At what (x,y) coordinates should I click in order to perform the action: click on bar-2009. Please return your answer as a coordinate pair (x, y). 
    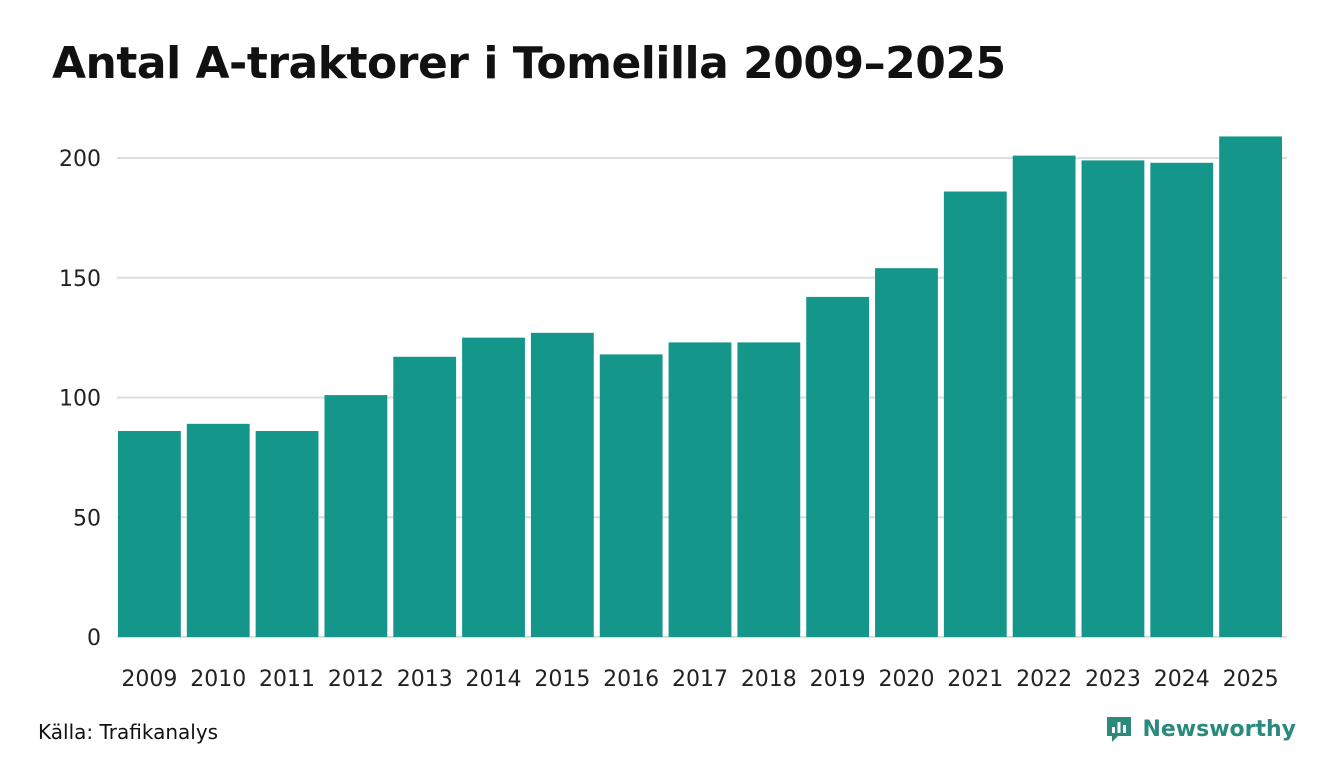
    Looking at the image, I should click on (149, 534).